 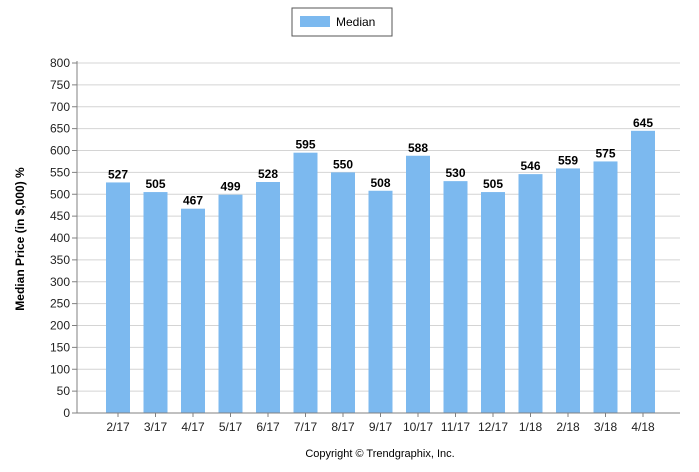 I want to click on y-tick-label: 350, so click(x=60, y=260).